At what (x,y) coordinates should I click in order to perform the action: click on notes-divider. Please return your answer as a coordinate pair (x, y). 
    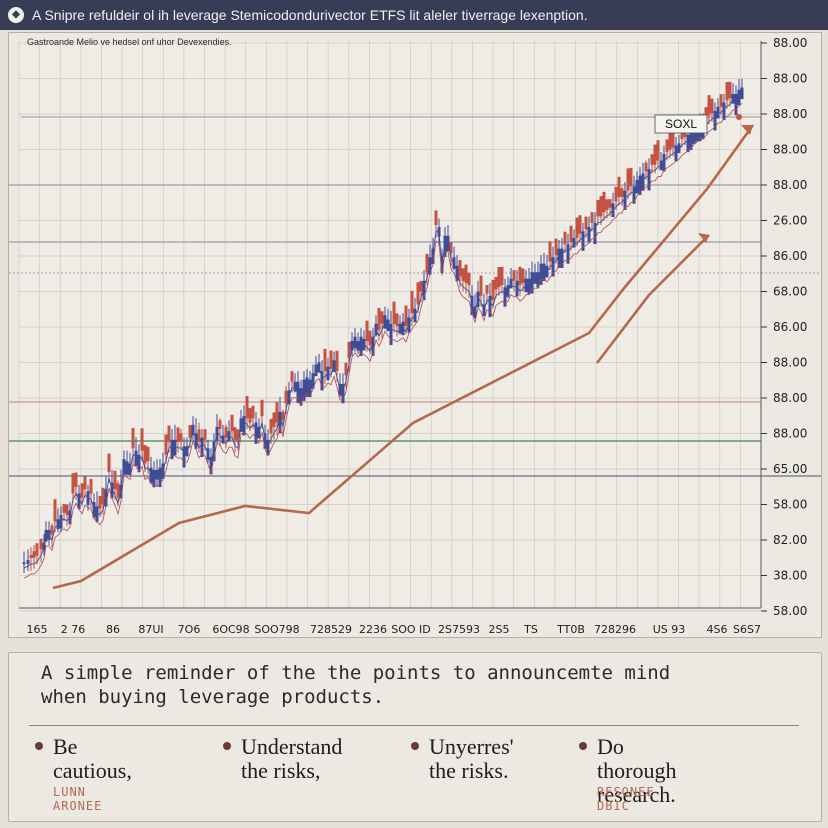
    Looking at the image, I should click on (414, 725).